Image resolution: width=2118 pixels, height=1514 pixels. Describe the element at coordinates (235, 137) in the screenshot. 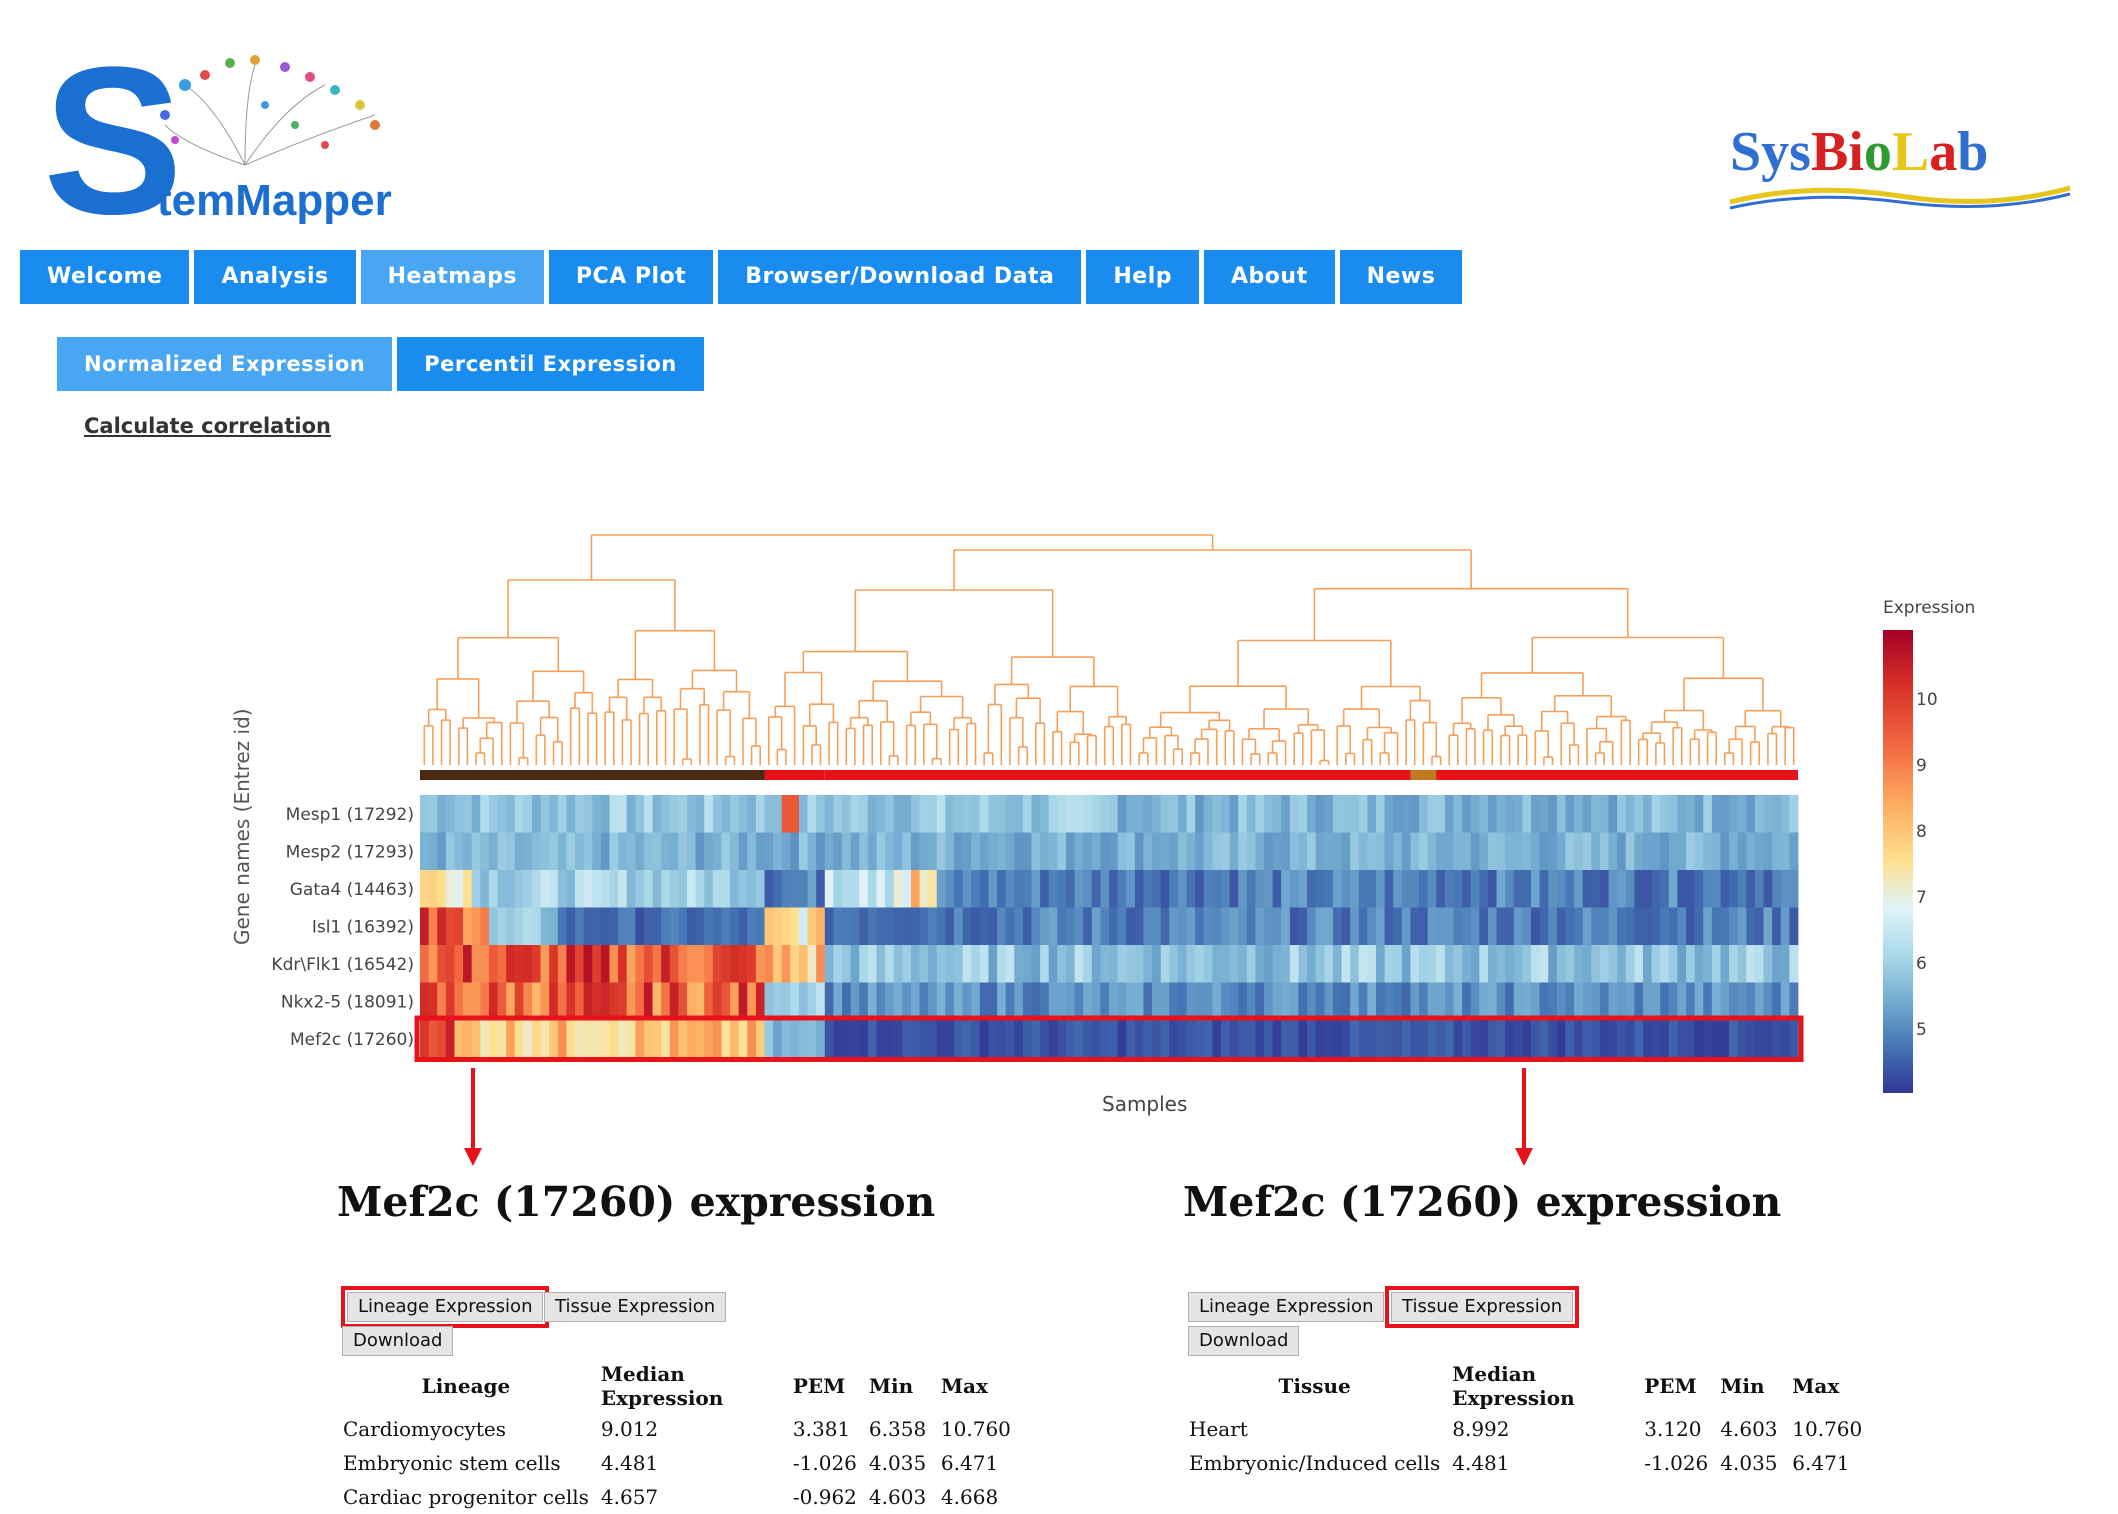

I see `stemmapper-logo: S temMapper` at that location.